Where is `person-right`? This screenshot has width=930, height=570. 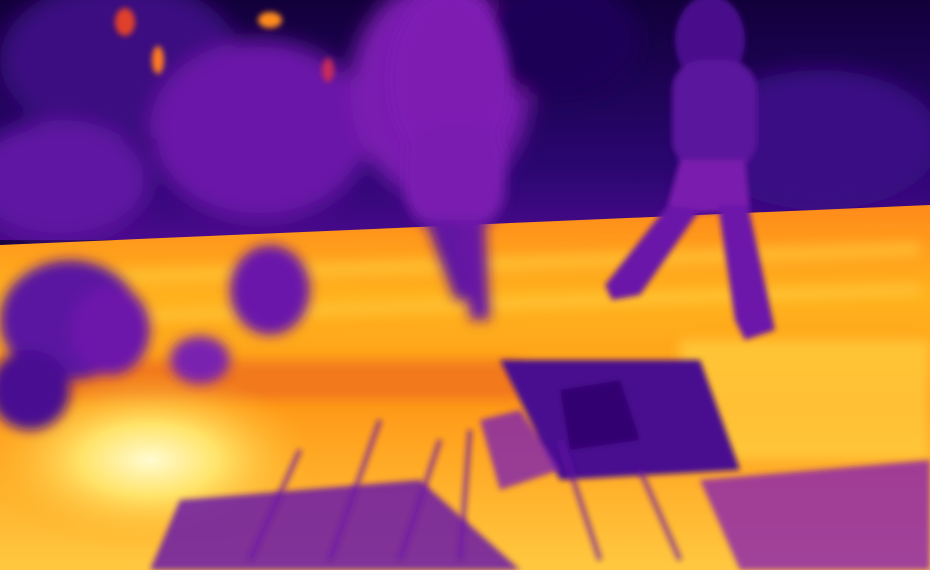
person-right is located at coordinates (690, 170).